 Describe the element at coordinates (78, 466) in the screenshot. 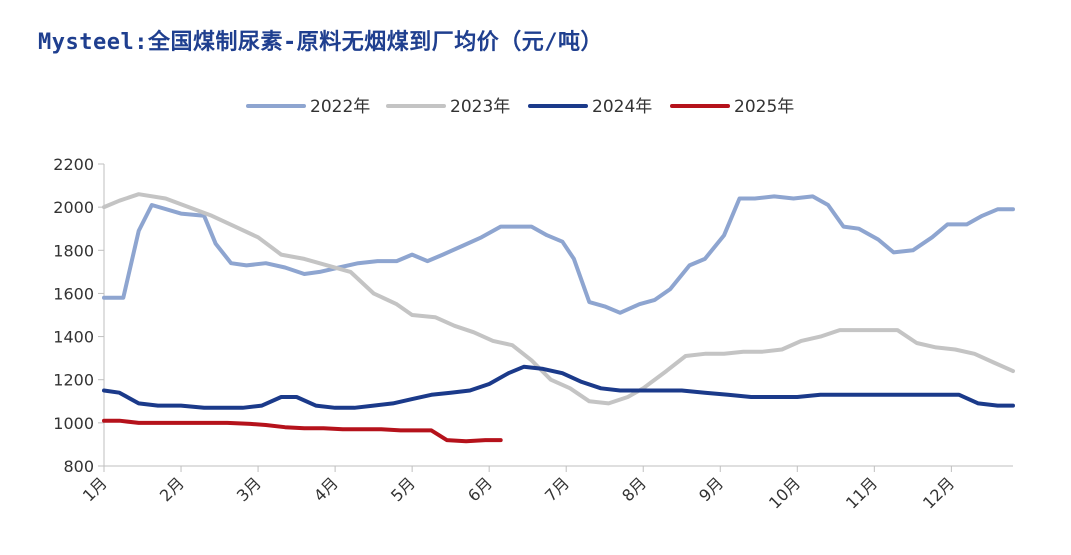

I see `y-tick-label: 800` at that location.